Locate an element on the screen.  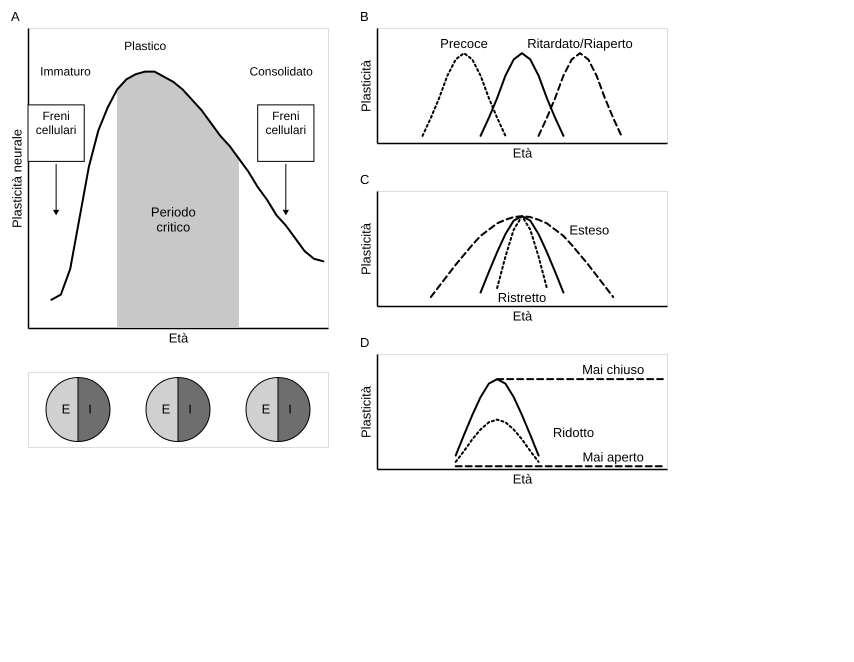
series-label: Esteso is located at coordinates (589, 230).